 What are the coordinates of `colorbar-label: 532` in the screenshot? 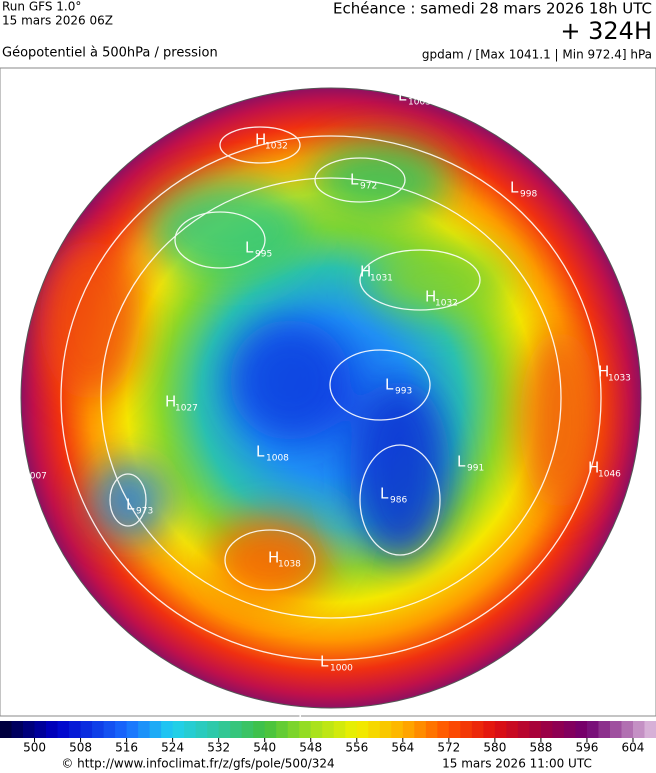 It's located at (218, 748).